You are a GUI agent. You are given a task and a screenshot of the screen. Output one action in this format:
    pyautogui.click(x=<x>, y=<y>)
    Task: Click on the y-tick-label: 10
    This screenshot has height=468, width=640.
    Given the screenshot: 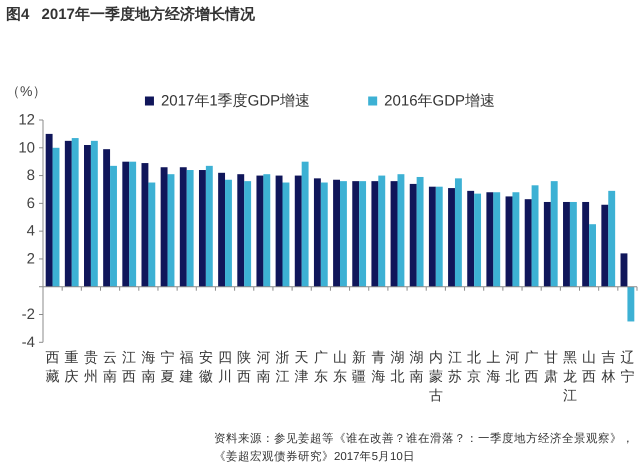 What is the action you would take?
    pyautogui.click(x=26, y=147)
    